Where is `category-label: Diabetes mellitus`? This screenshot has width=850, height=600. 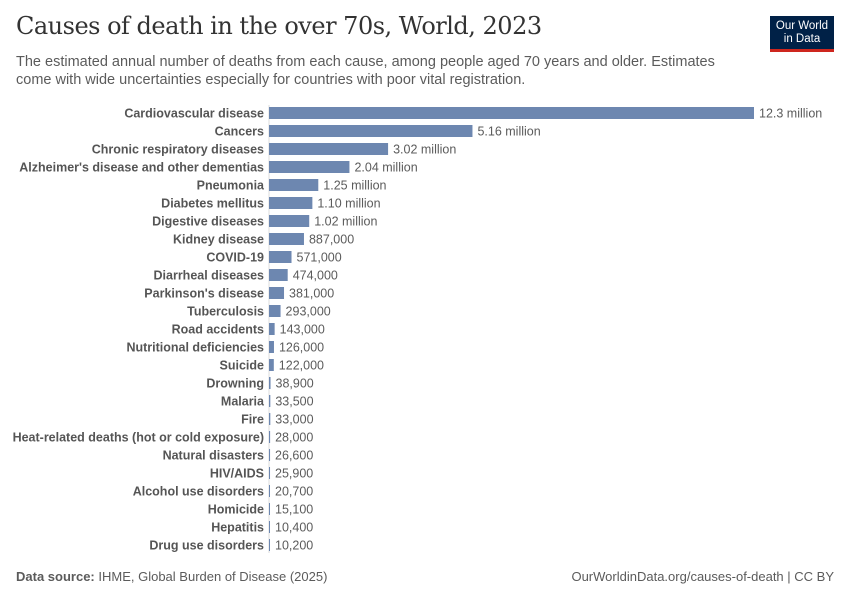 category-label: Diabetes mellitus is located at coordinates (212, 204).